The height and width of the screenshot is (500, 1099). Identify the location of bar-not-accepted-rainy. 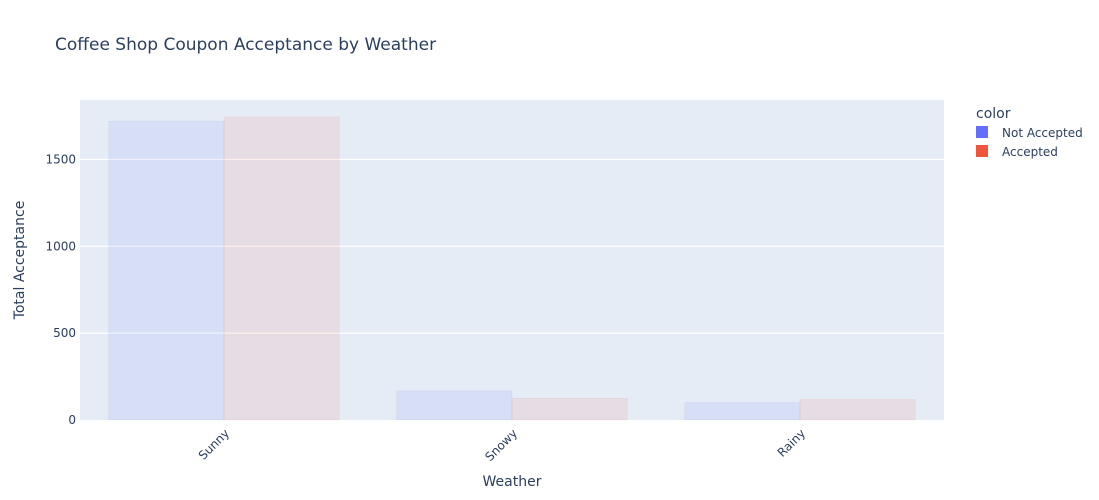
(742, 411).